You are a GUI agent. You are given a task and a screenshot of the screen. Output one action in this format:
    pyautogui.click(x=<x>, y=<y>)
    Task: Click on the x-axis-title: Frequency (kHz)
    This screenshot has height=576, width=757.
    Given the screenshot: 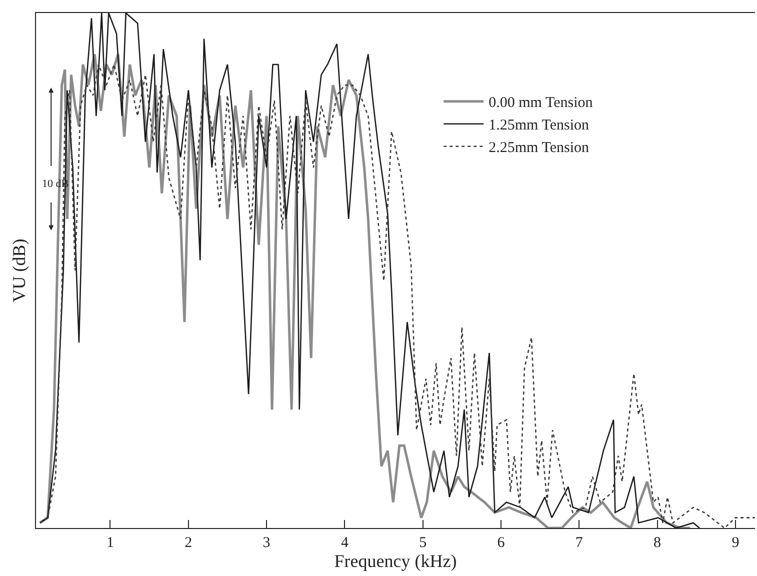 What is the action you would take?
    pyautogui.click(x=395, y=561)
    